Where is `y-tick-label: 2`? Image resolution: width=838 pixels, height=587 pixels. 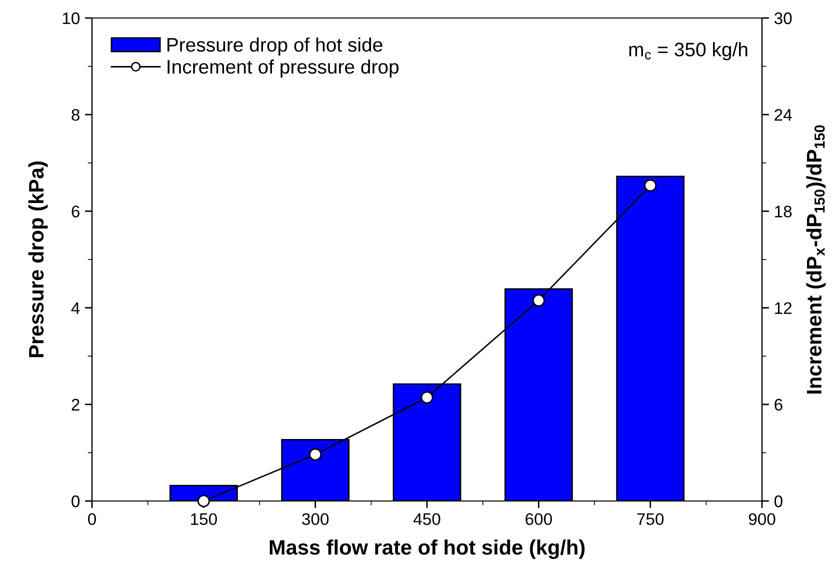
y-tick-label: 2 is located at coordinates (76, 404).